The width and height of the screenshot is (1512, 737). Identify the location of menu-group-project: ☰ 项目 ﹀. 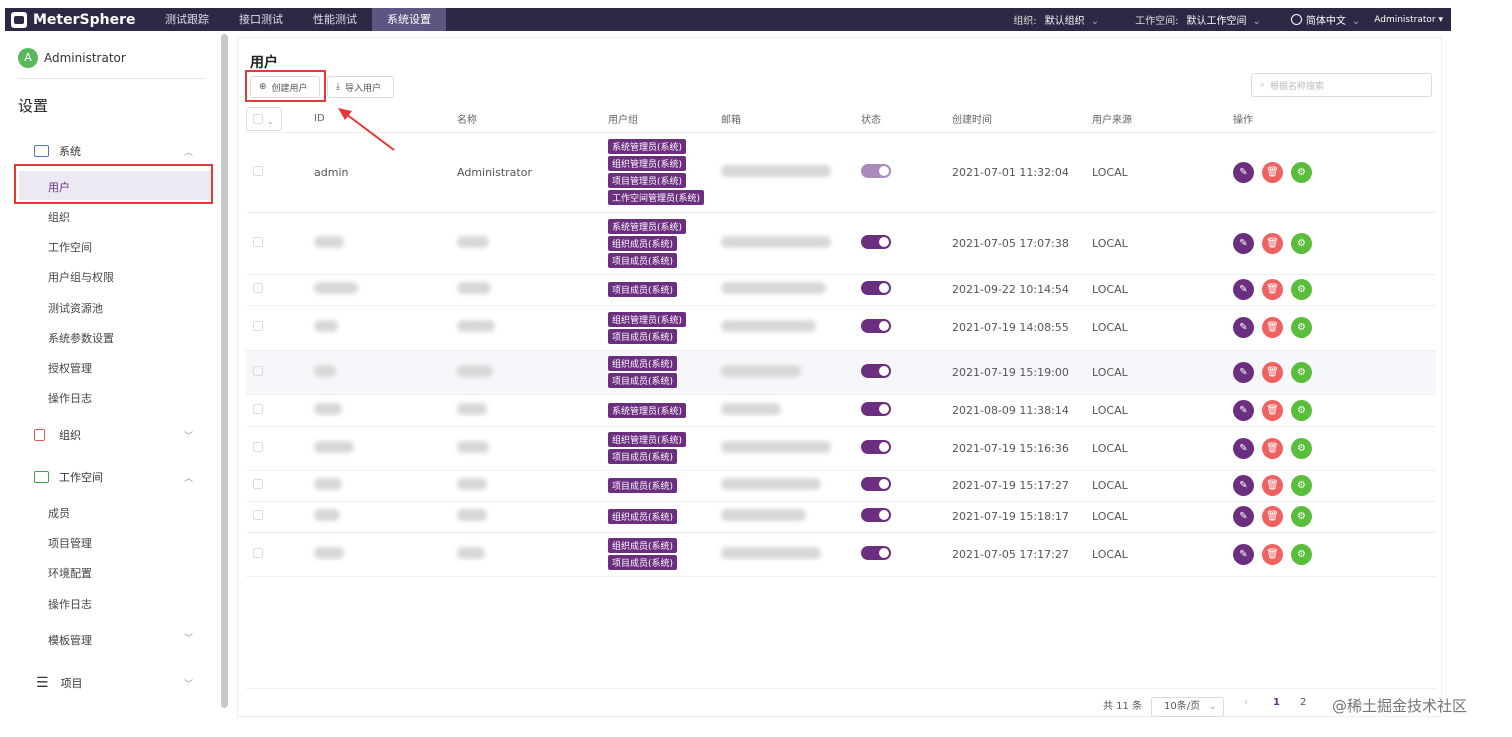
(113, 683).